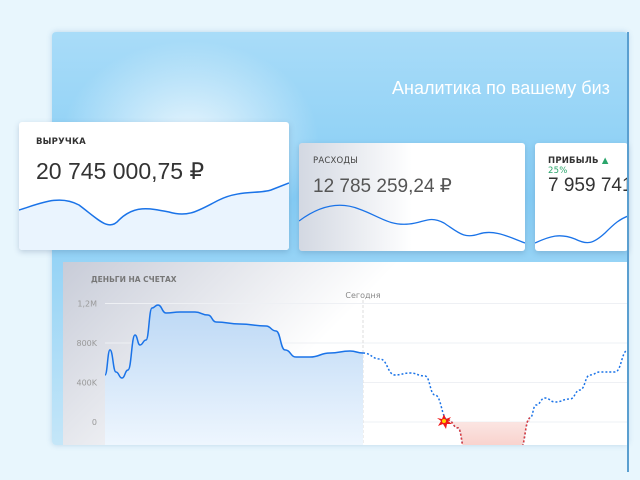 This screenshot has height=480, width=640. I want to click on panel-edge, so click(628, 252).